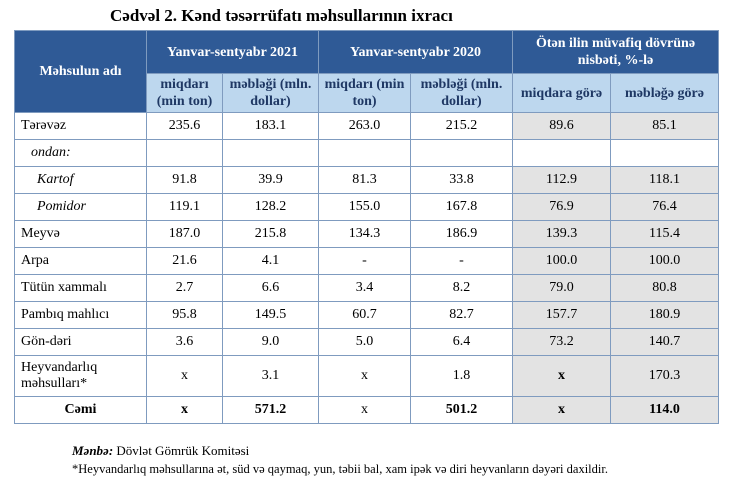  Describe the element at coordinates (461, 376) in the screenshot. I see `cell-amount-2020: 1.8` at that location.